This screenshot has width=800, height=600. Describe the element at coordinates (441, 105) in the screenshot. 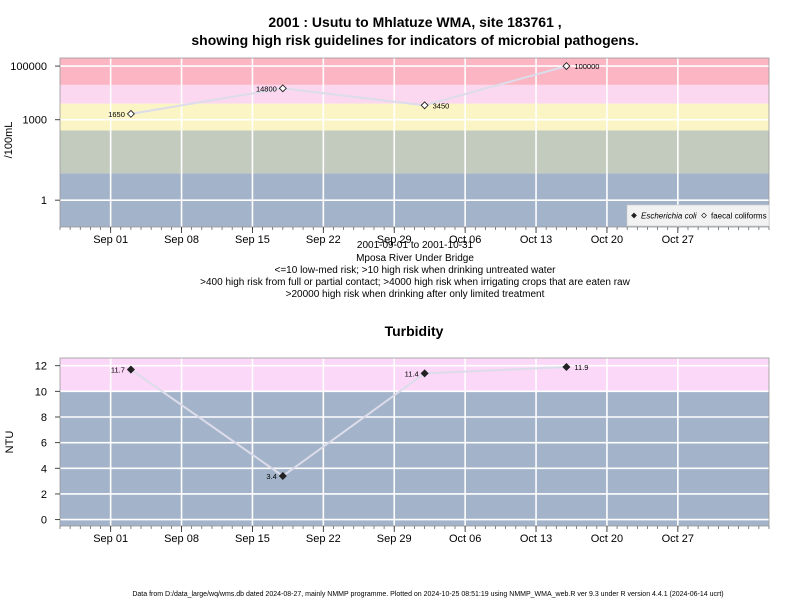

I see `data-label: 3450` at that location.